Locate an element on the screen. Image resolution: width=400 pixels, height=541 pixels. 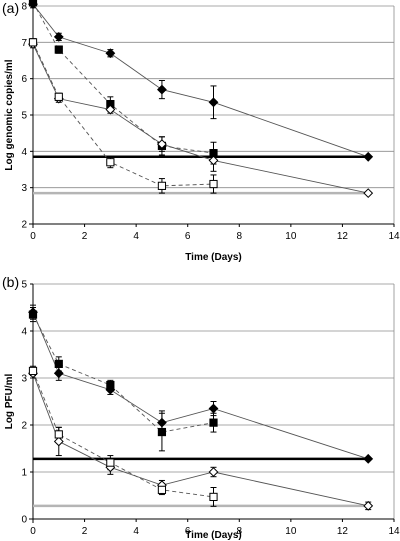
y-tick-label: 1 is located at coordinates (24, 473).